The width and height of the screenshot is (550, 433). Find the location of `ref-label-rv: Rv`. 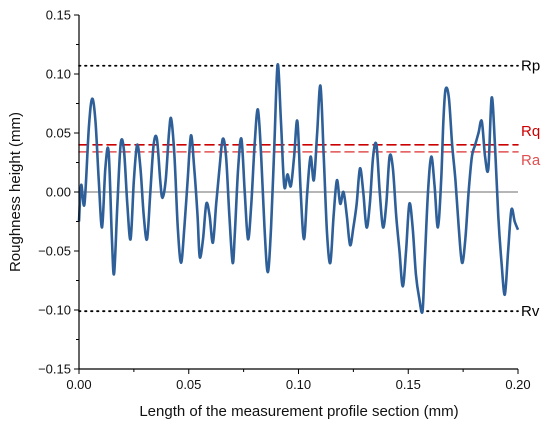

ref-label-rv: Rv is located at coordinates (530, 311).